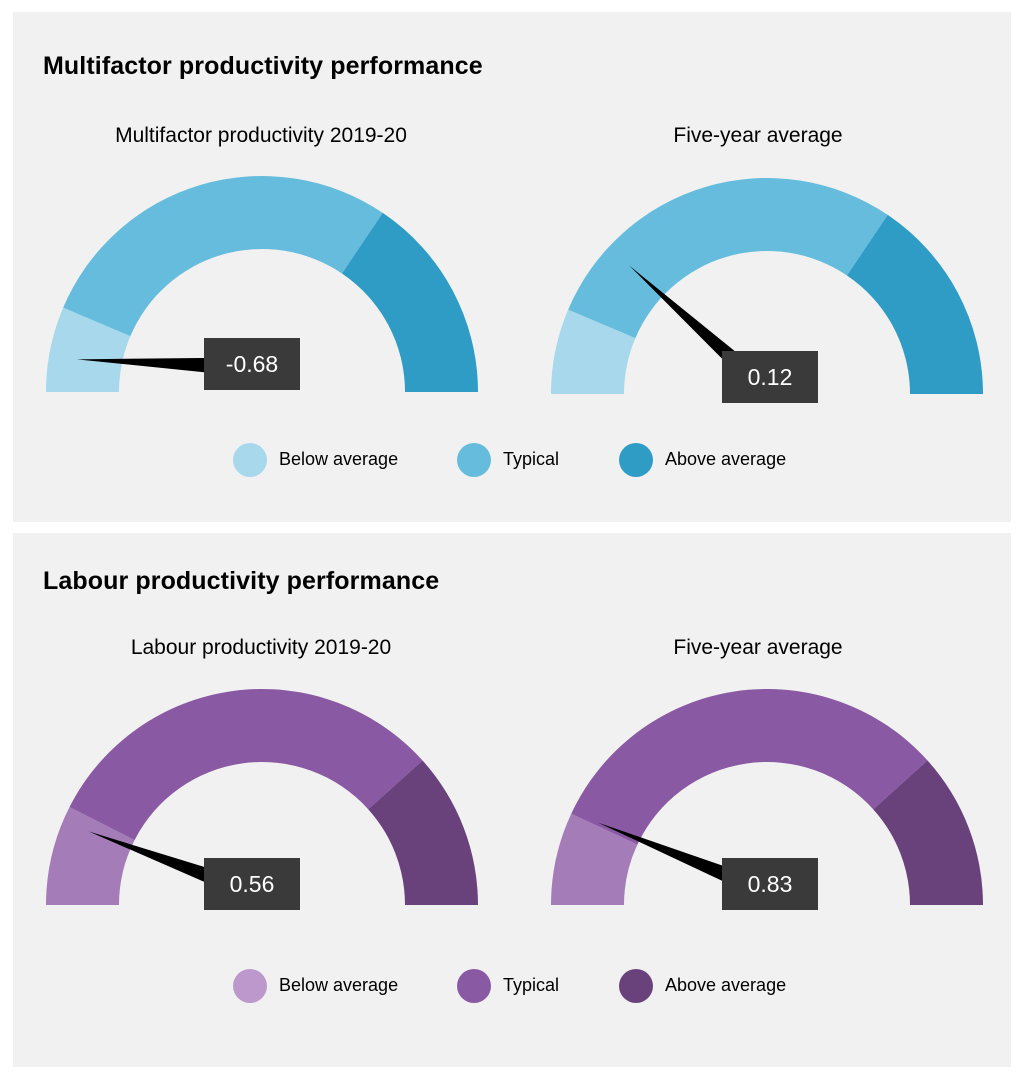 This screenshot has height=1082, width=1024. I want to click on gauge-title-lp-2019-20: Labour productivity 2019-20, so click(261, 647).